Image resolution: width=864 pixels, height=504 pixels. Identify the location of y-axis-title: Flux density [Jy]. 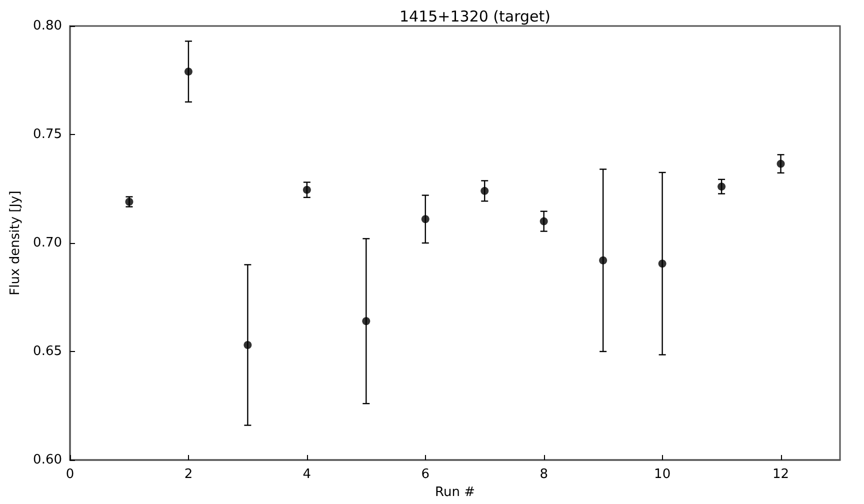
(16, 243).